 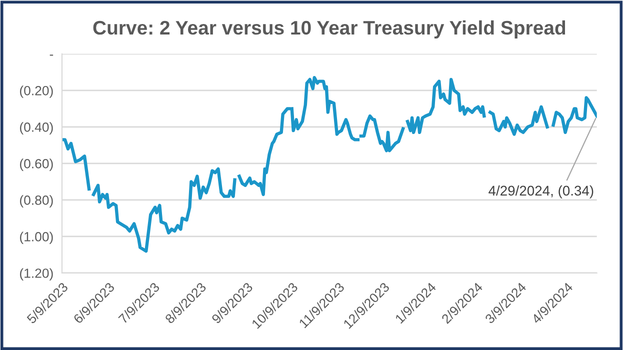 I want to click on y-tick-label: (0.80), so click(x=36, y=201).